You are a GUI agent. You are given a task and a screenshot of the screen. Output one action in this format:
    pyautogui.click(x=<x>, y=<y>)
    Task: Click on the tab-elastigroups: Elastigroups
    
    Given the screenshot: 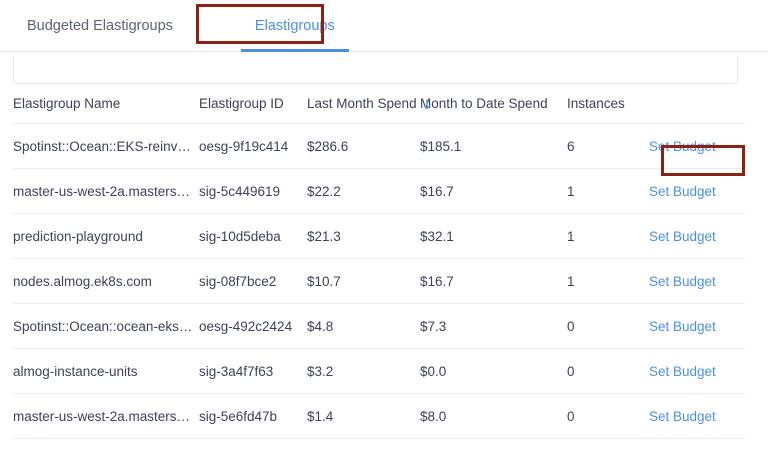 What is the action you would take?
    pyautogui.click(x=294, y=26)
    